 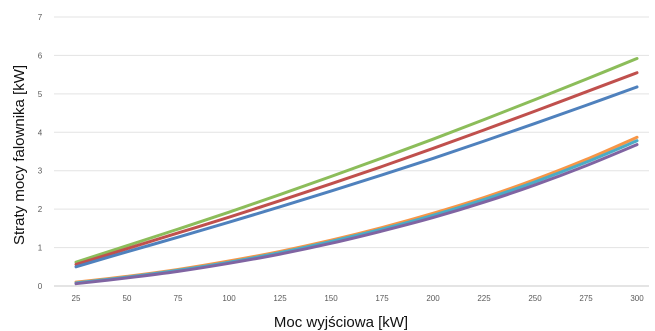 I want to click on x-tick-label-25: 25, so click(x=76, y=298).